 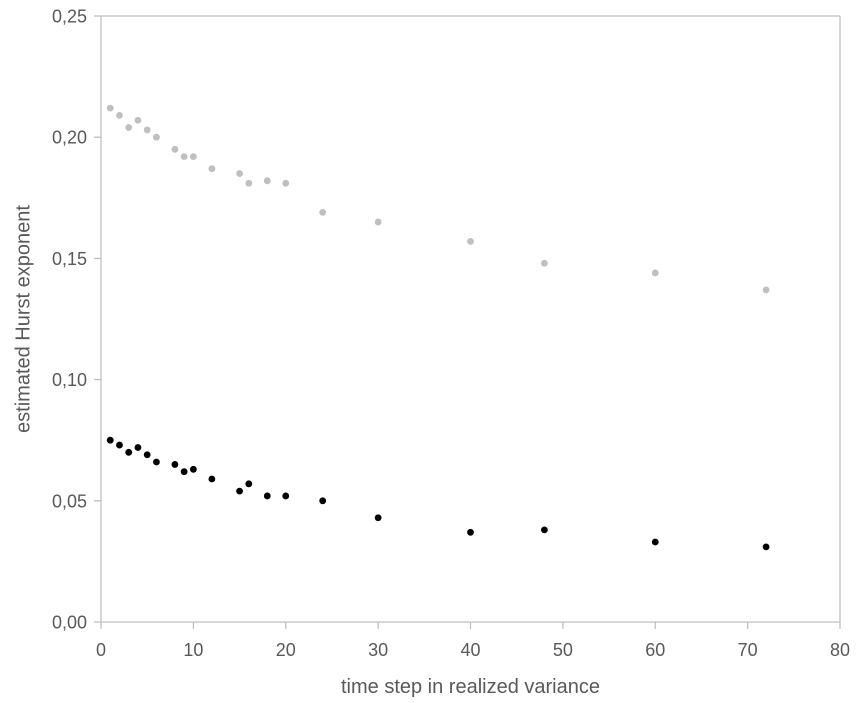 I want to click on y-tick-label: 0,10, so click(x=69, y=380).